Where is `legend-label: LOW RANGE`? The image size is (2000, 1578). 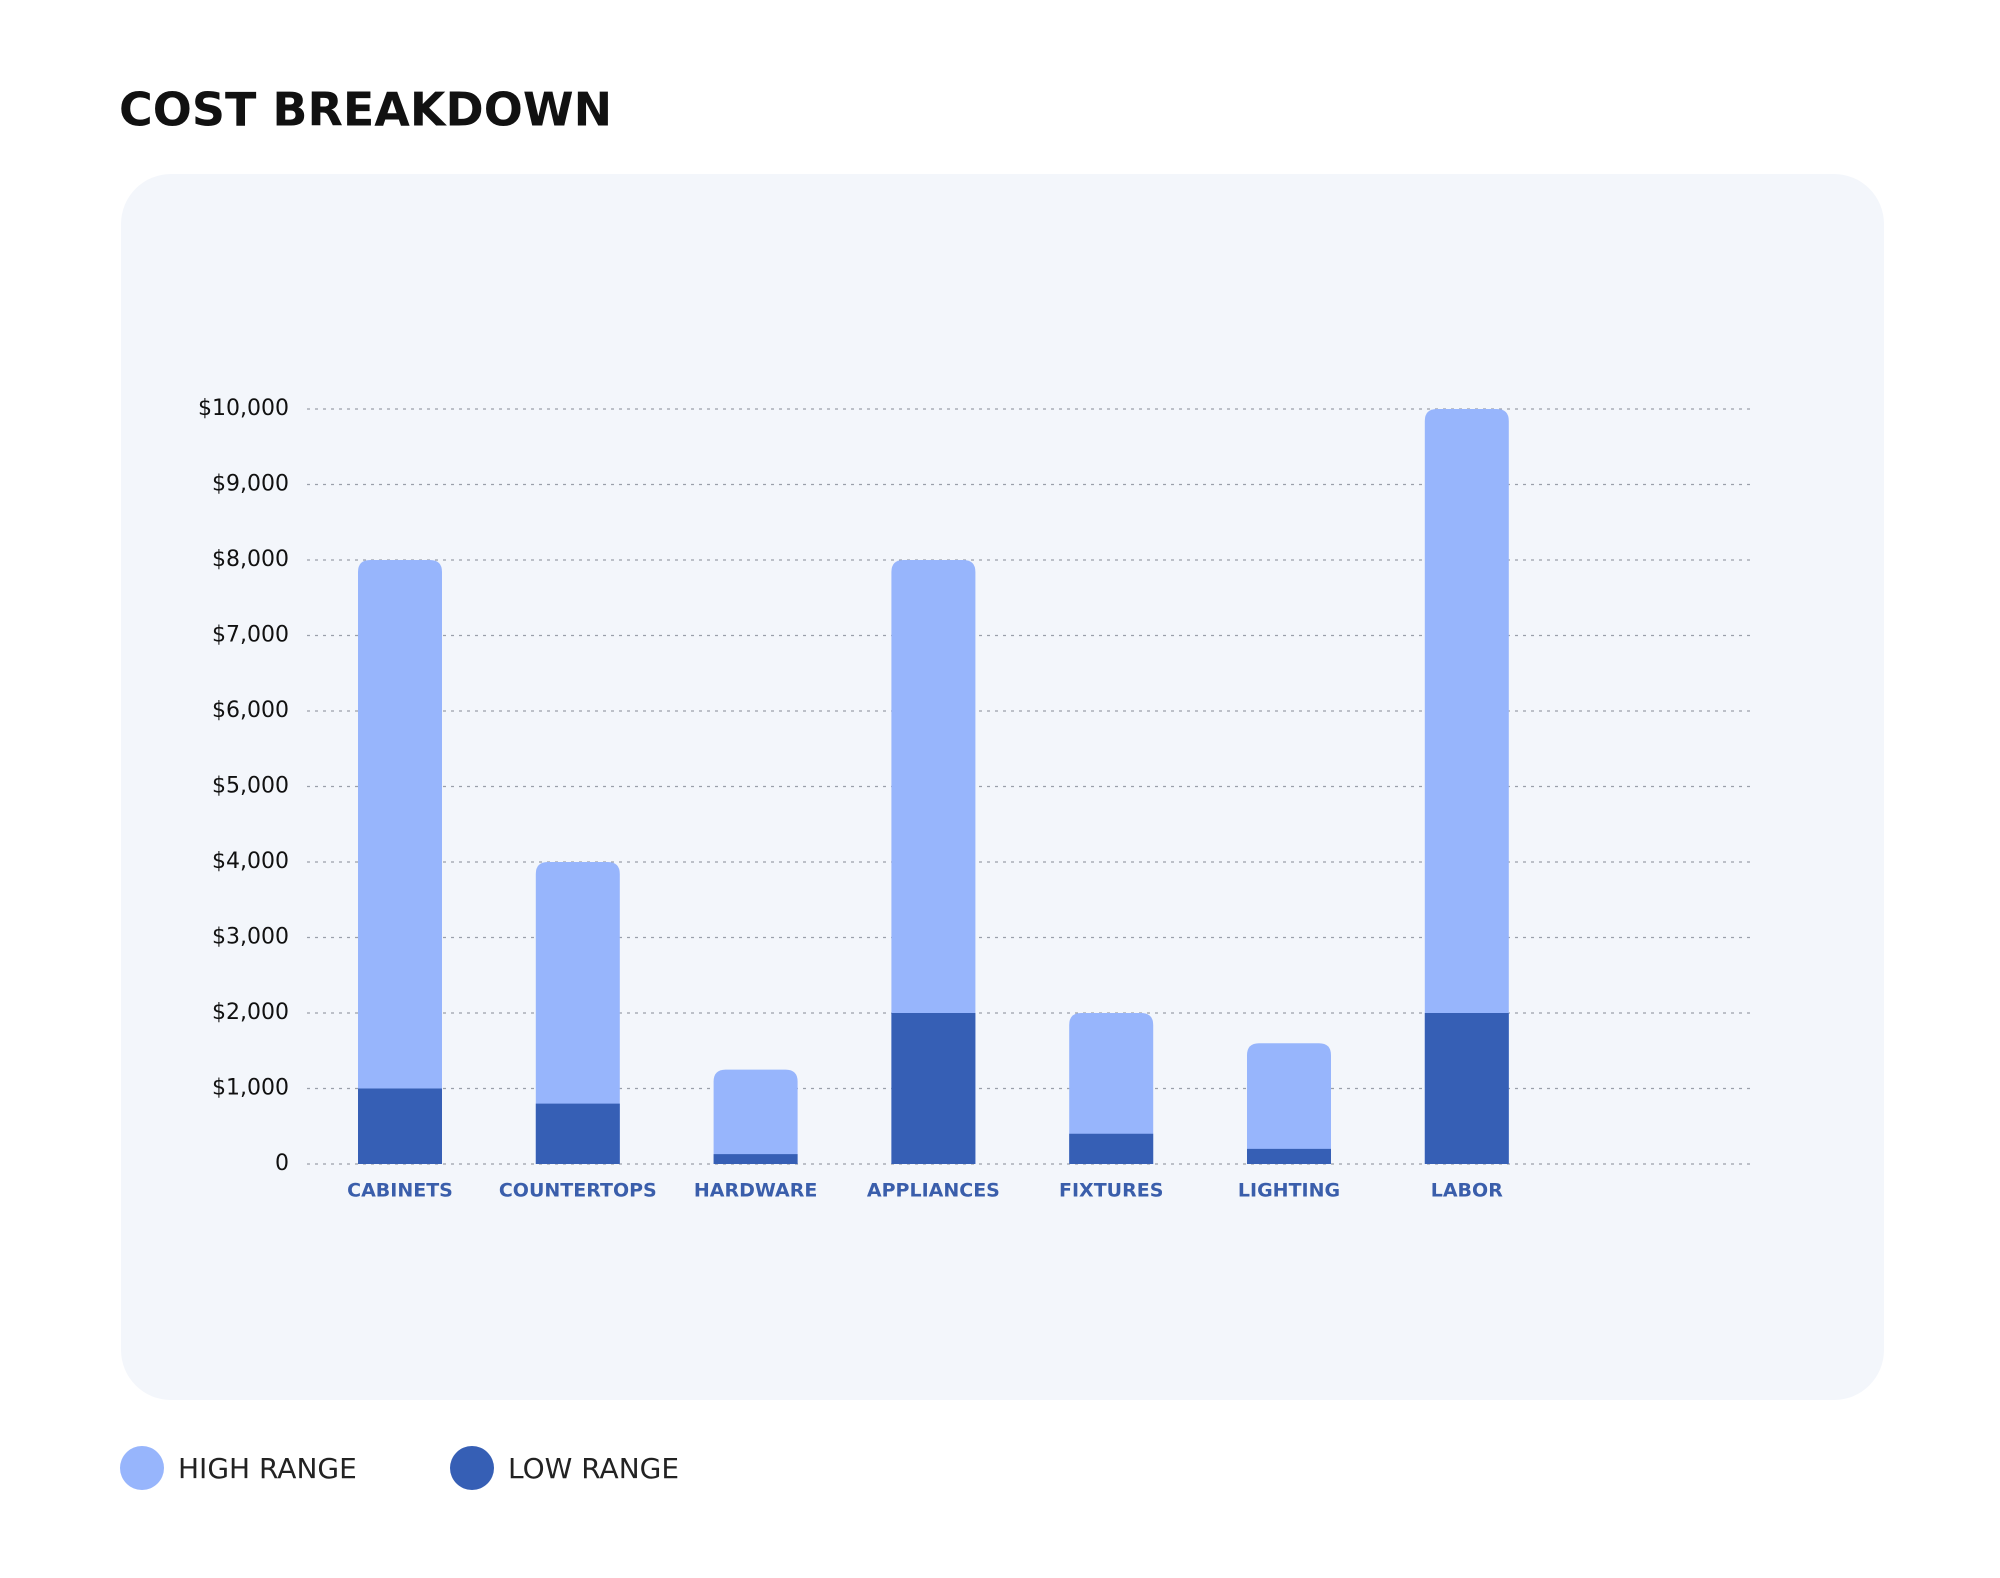
legend-label: LOW RANGE is located at coordinates (593, 1468).